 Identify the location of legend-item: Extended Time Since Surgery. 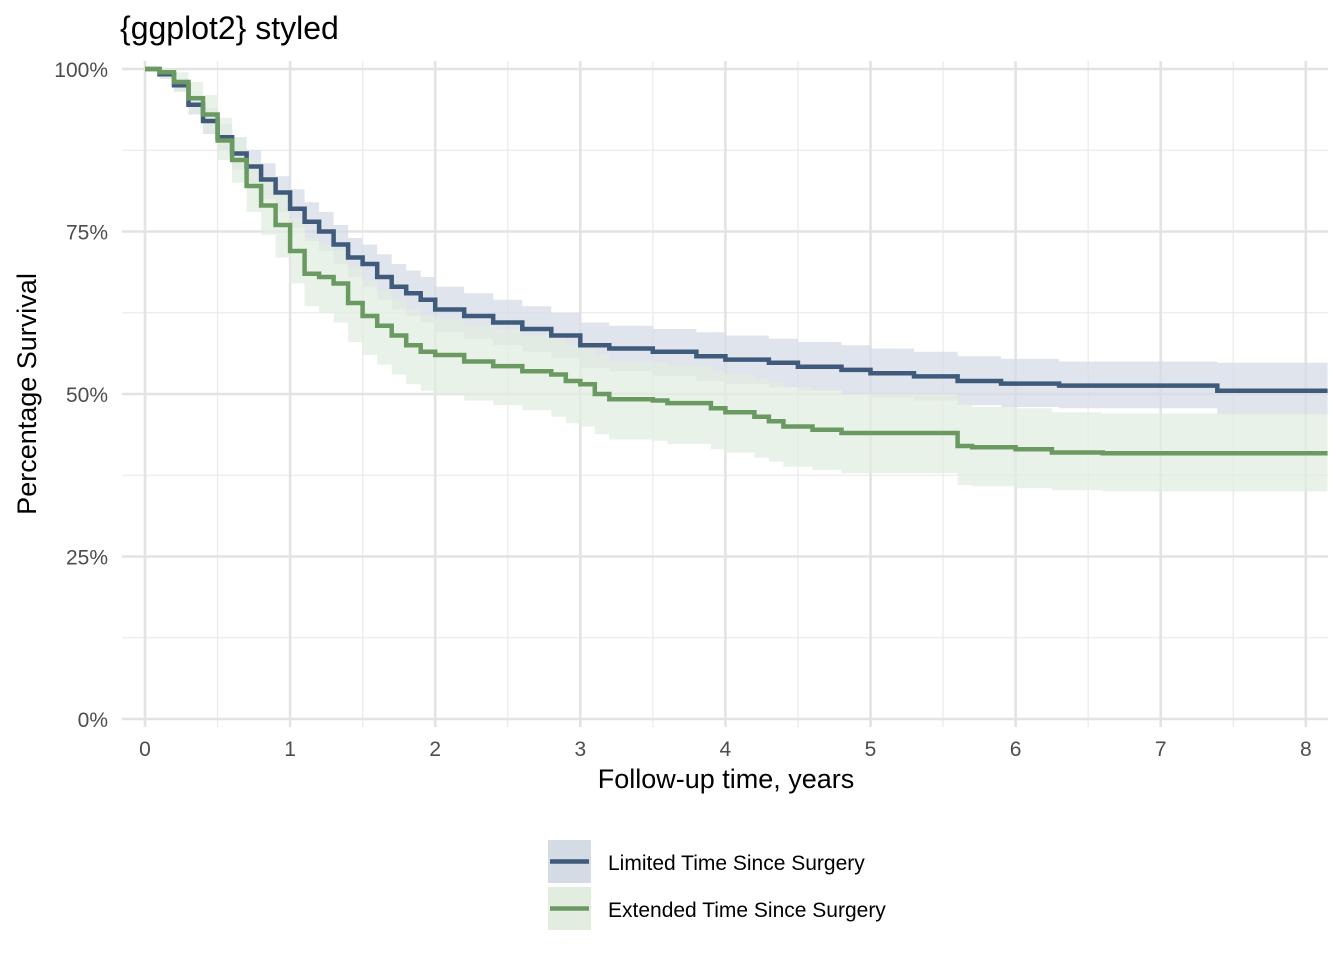
(717, 908).